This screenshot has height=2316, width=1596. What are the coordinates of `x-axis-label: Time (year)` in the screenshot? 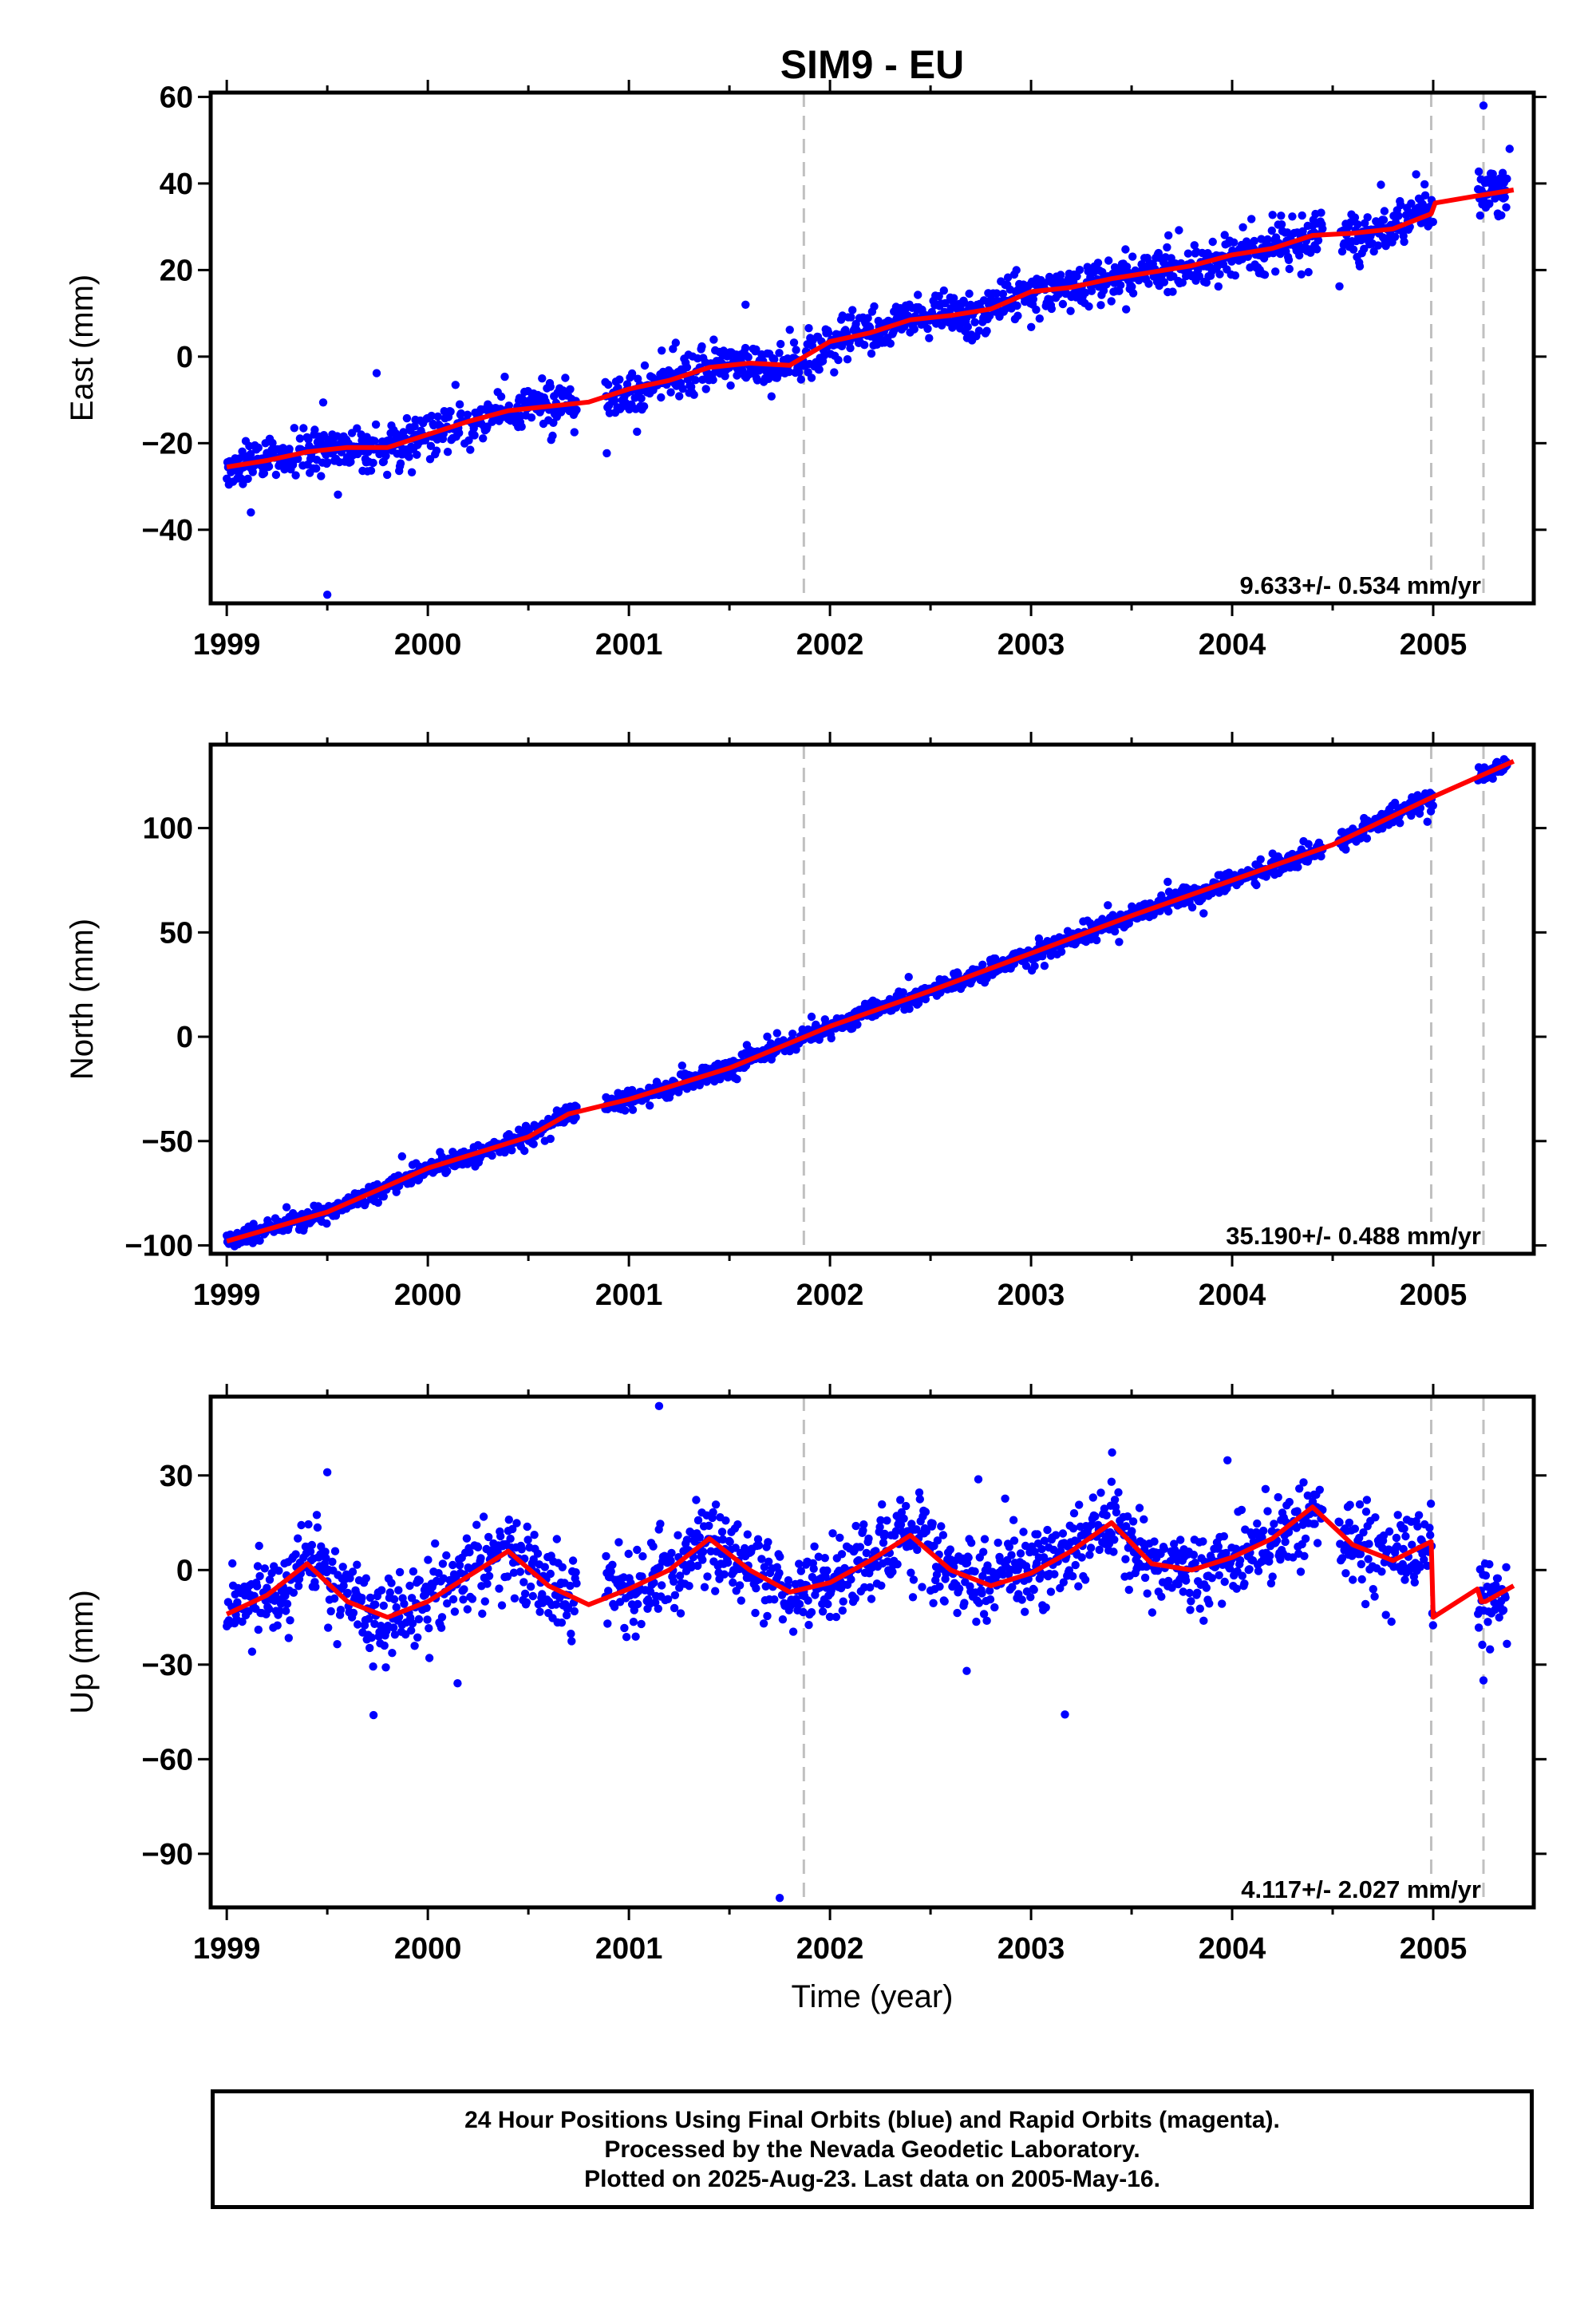 It's located at (873, 1996).